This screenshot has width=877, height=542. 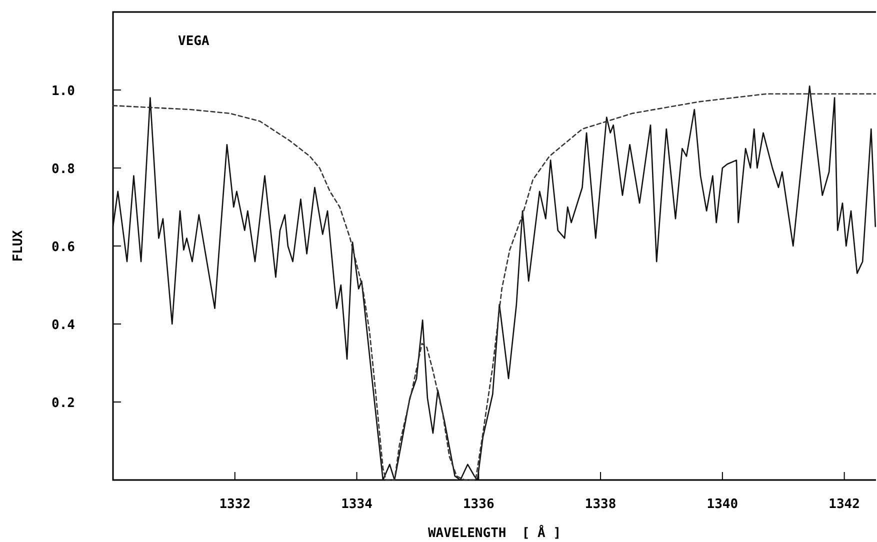 I want to click on y-tick-label: 0.6, so click(x=64, y=247).